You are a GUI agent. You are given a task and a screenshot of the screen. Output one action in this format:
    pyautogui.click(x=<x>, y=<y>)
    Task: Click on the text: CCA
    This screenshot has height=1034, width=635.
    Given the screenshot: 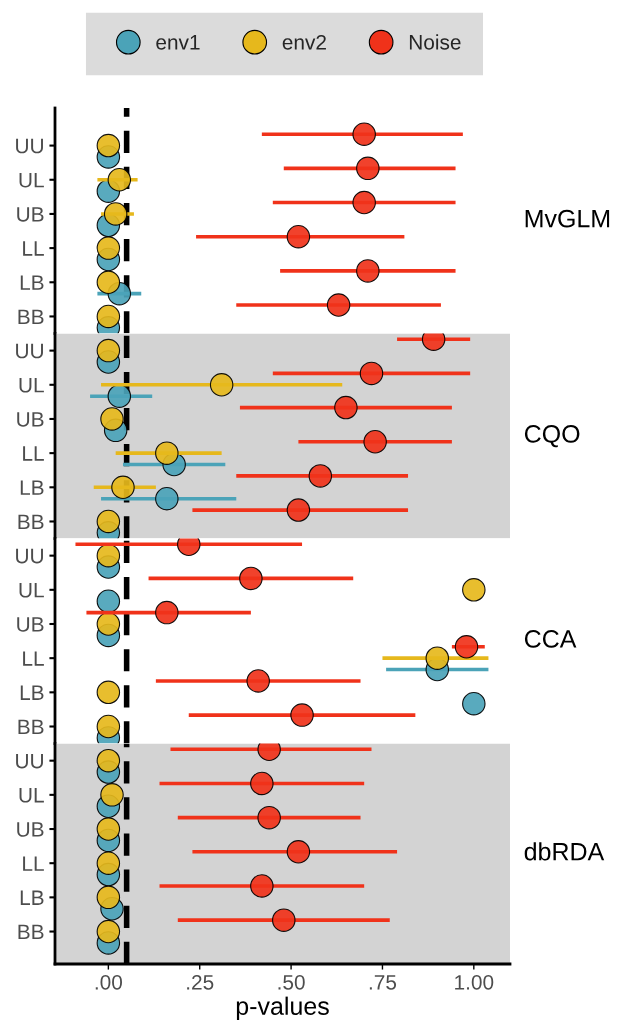 What is the action you would take?
    pyautogui.click(x=550, y=639)
    